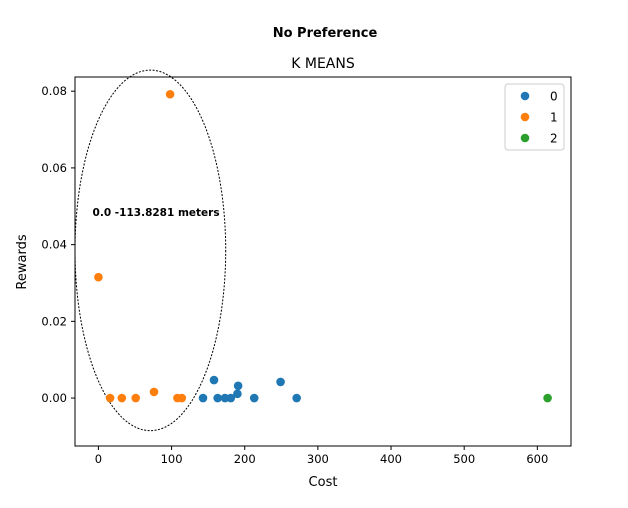 The width and height of the screenshot is (628, 508). What do you see at coordinates (318, 459) in the screenshot?
I see `x-tick-label-300: 300` at bounding box center [318, 459].